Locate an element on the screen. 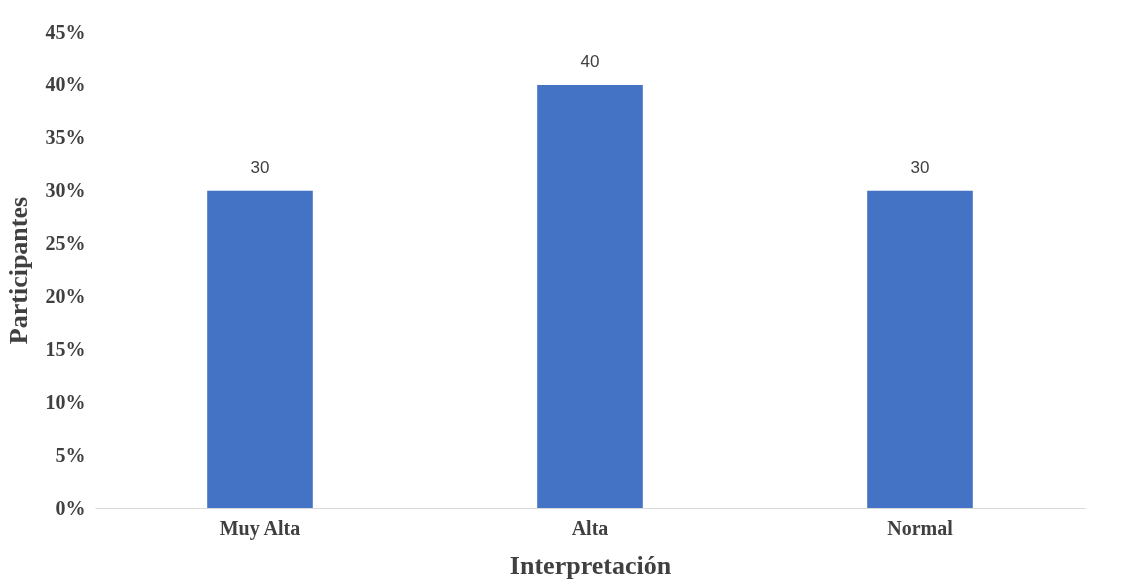 This screenshot has width=1137, height=588. y-tick-label: 15% is located at coordinates (65, 348).